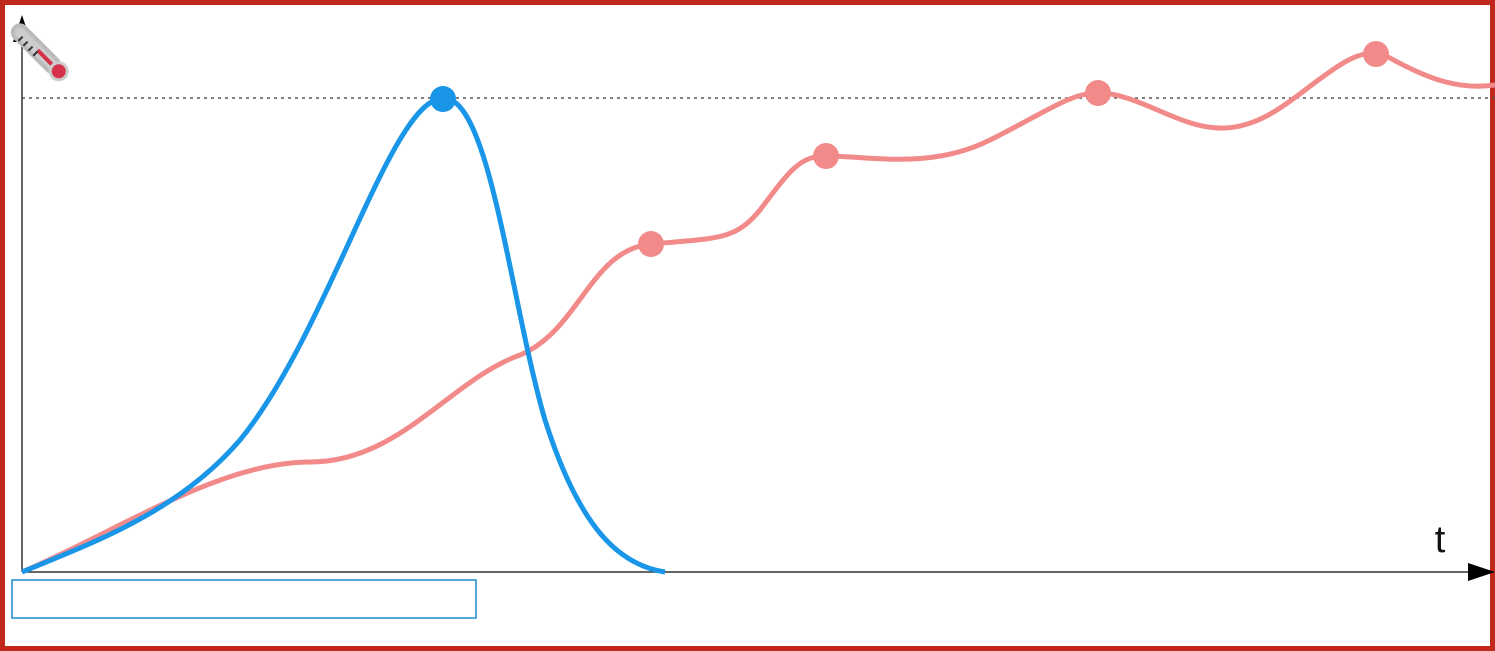 This screenshot has height=651, width=1495. I want to click on input-box, so click(244, 599).